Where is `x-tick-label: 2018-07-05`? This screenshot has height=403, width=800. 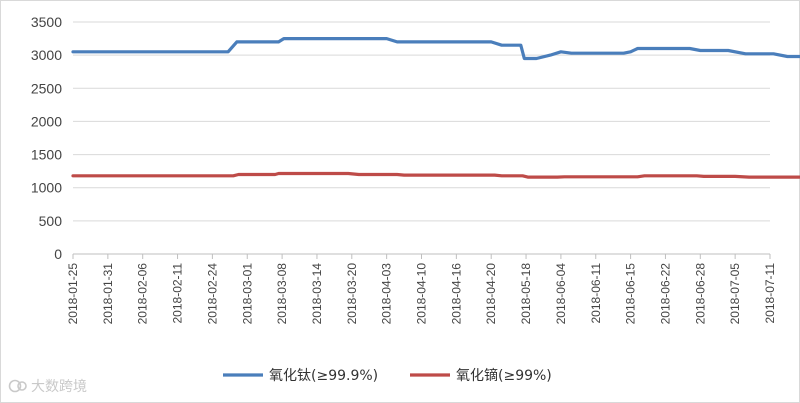
x-tick-label: 2018-07-05 is located at coordinates (735, 294).